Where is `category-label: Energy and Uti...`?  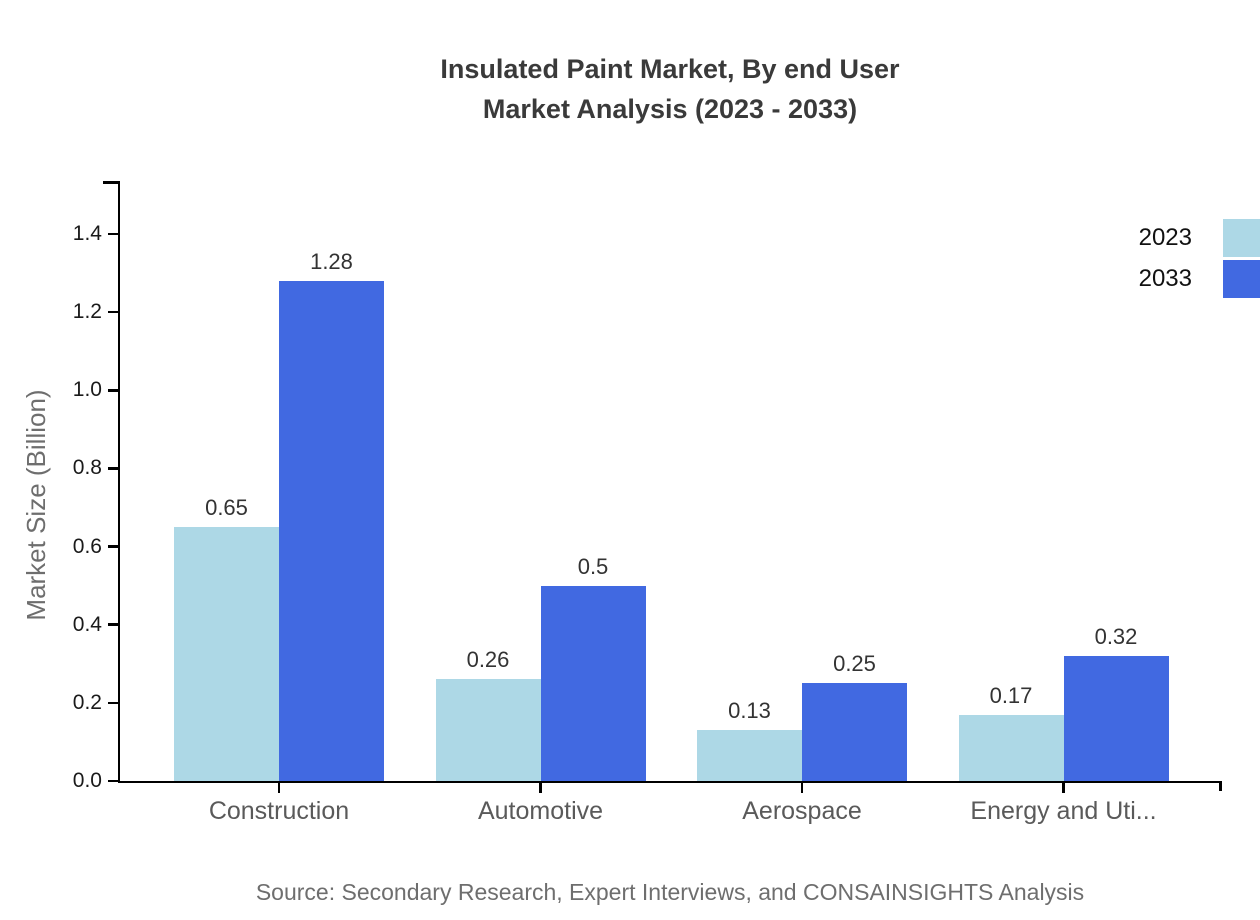 category-label: Energy and Uti... is located at coordinates (1063, 811).